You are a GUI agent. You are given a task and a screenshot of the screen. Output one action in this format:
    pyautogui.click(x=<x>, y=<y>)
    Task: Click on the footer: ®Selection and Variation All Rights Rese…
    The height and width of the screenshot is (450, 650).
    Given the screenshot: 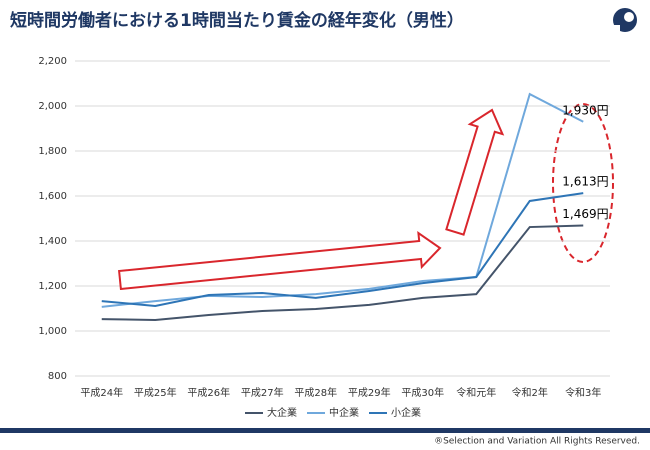 What is the action you would take?
    pyautogui.click(x=537, y=442)
    